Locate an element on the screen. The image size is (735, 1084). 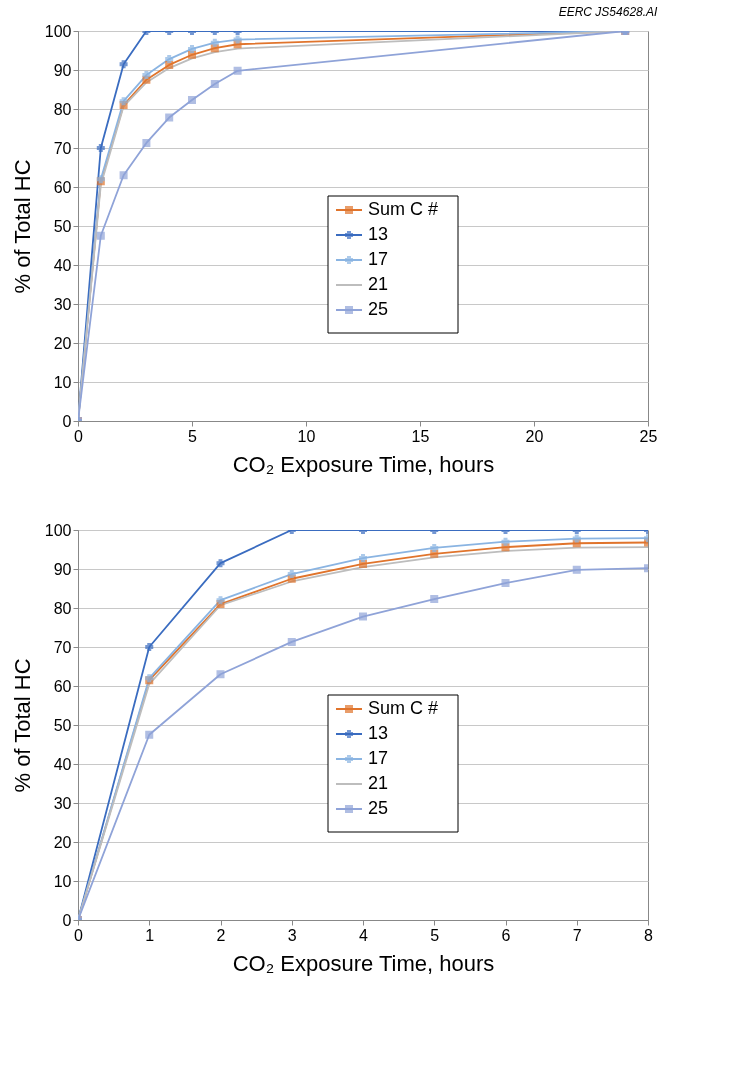
x-tick-label: 3 is located at coordinates (292, 935).